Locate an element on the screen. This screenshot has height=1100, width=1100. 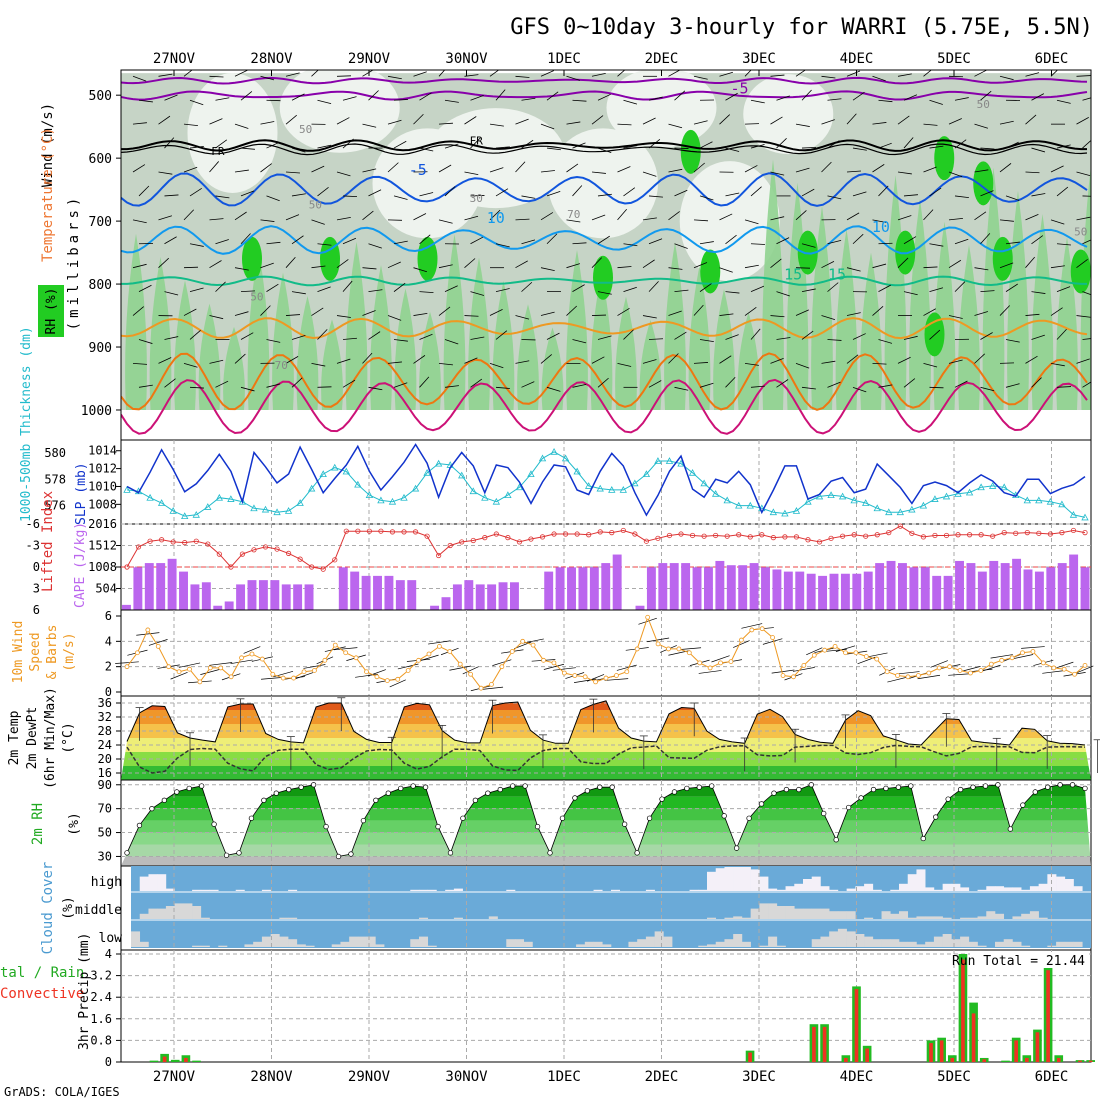
rh-contour-label: 50 is located at coordinates (305, 129).